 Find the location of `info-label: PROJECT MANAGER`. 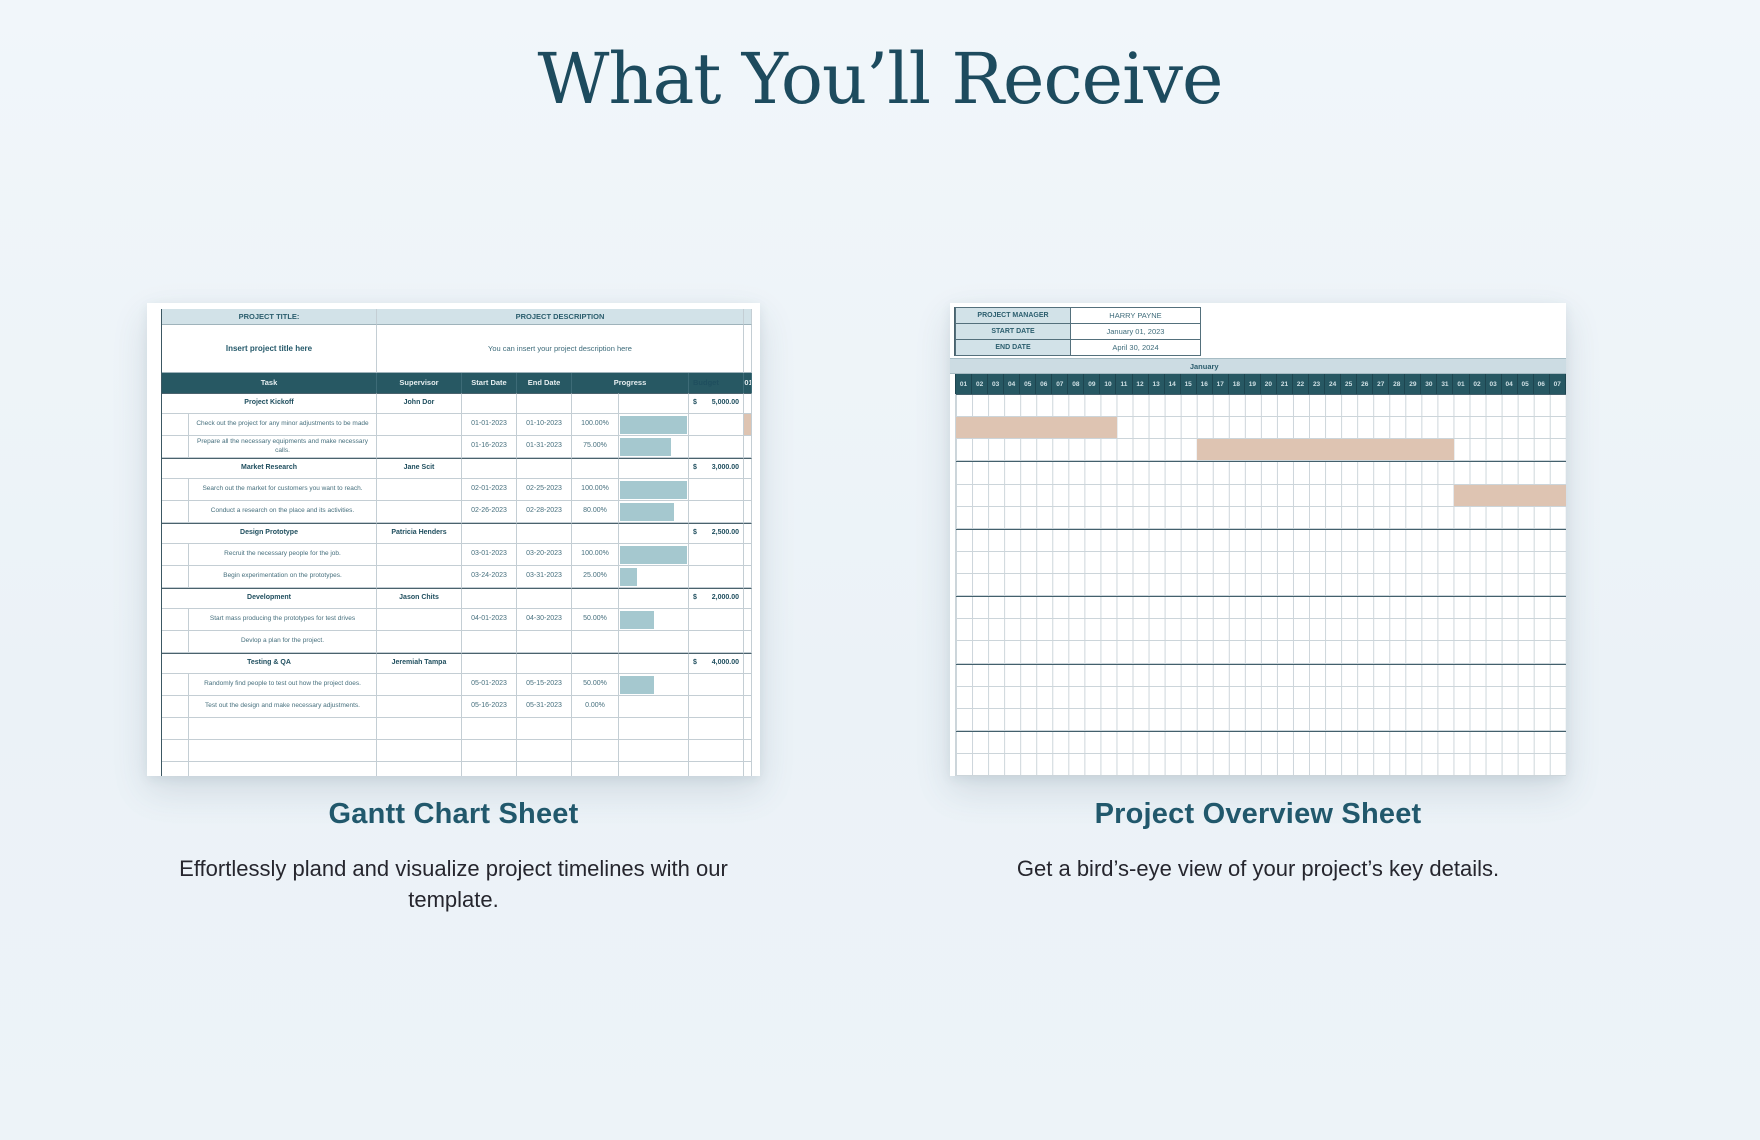

info-label: PROJECT MANAGER is located at coordinates (1013, 315).